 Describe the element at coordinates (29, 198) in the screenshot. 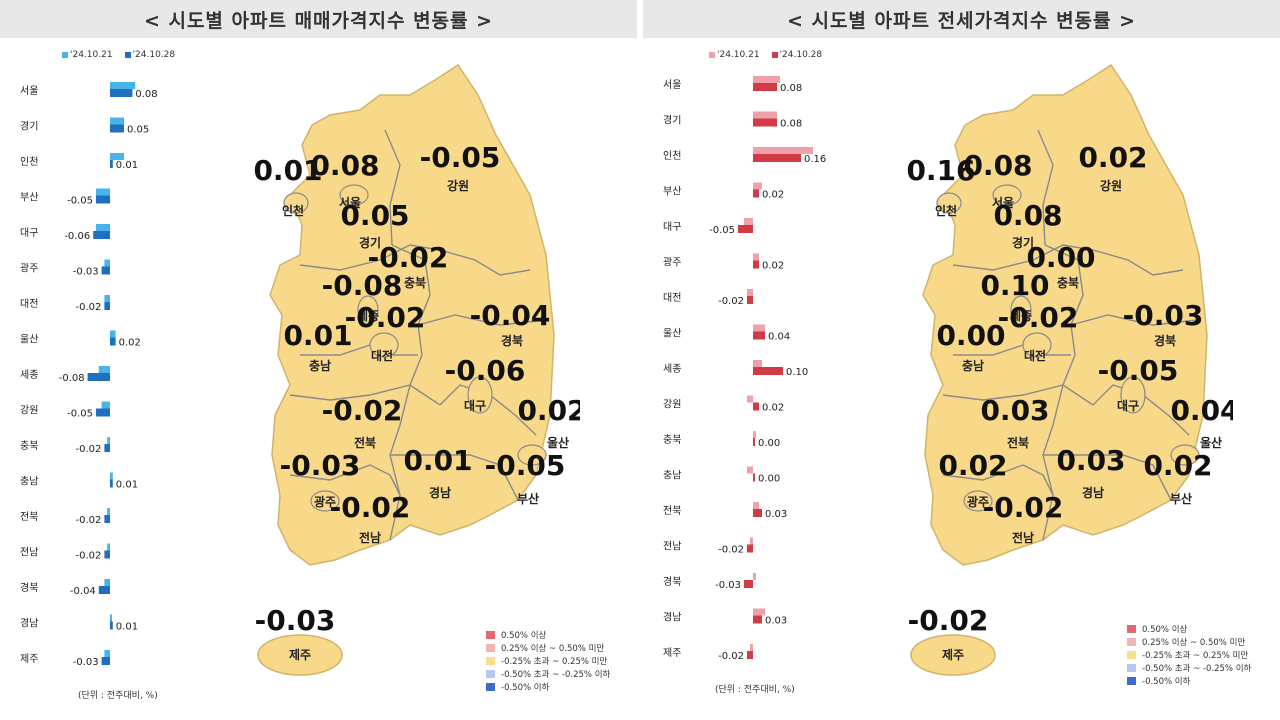

I see `category-label: 부산` at that location.